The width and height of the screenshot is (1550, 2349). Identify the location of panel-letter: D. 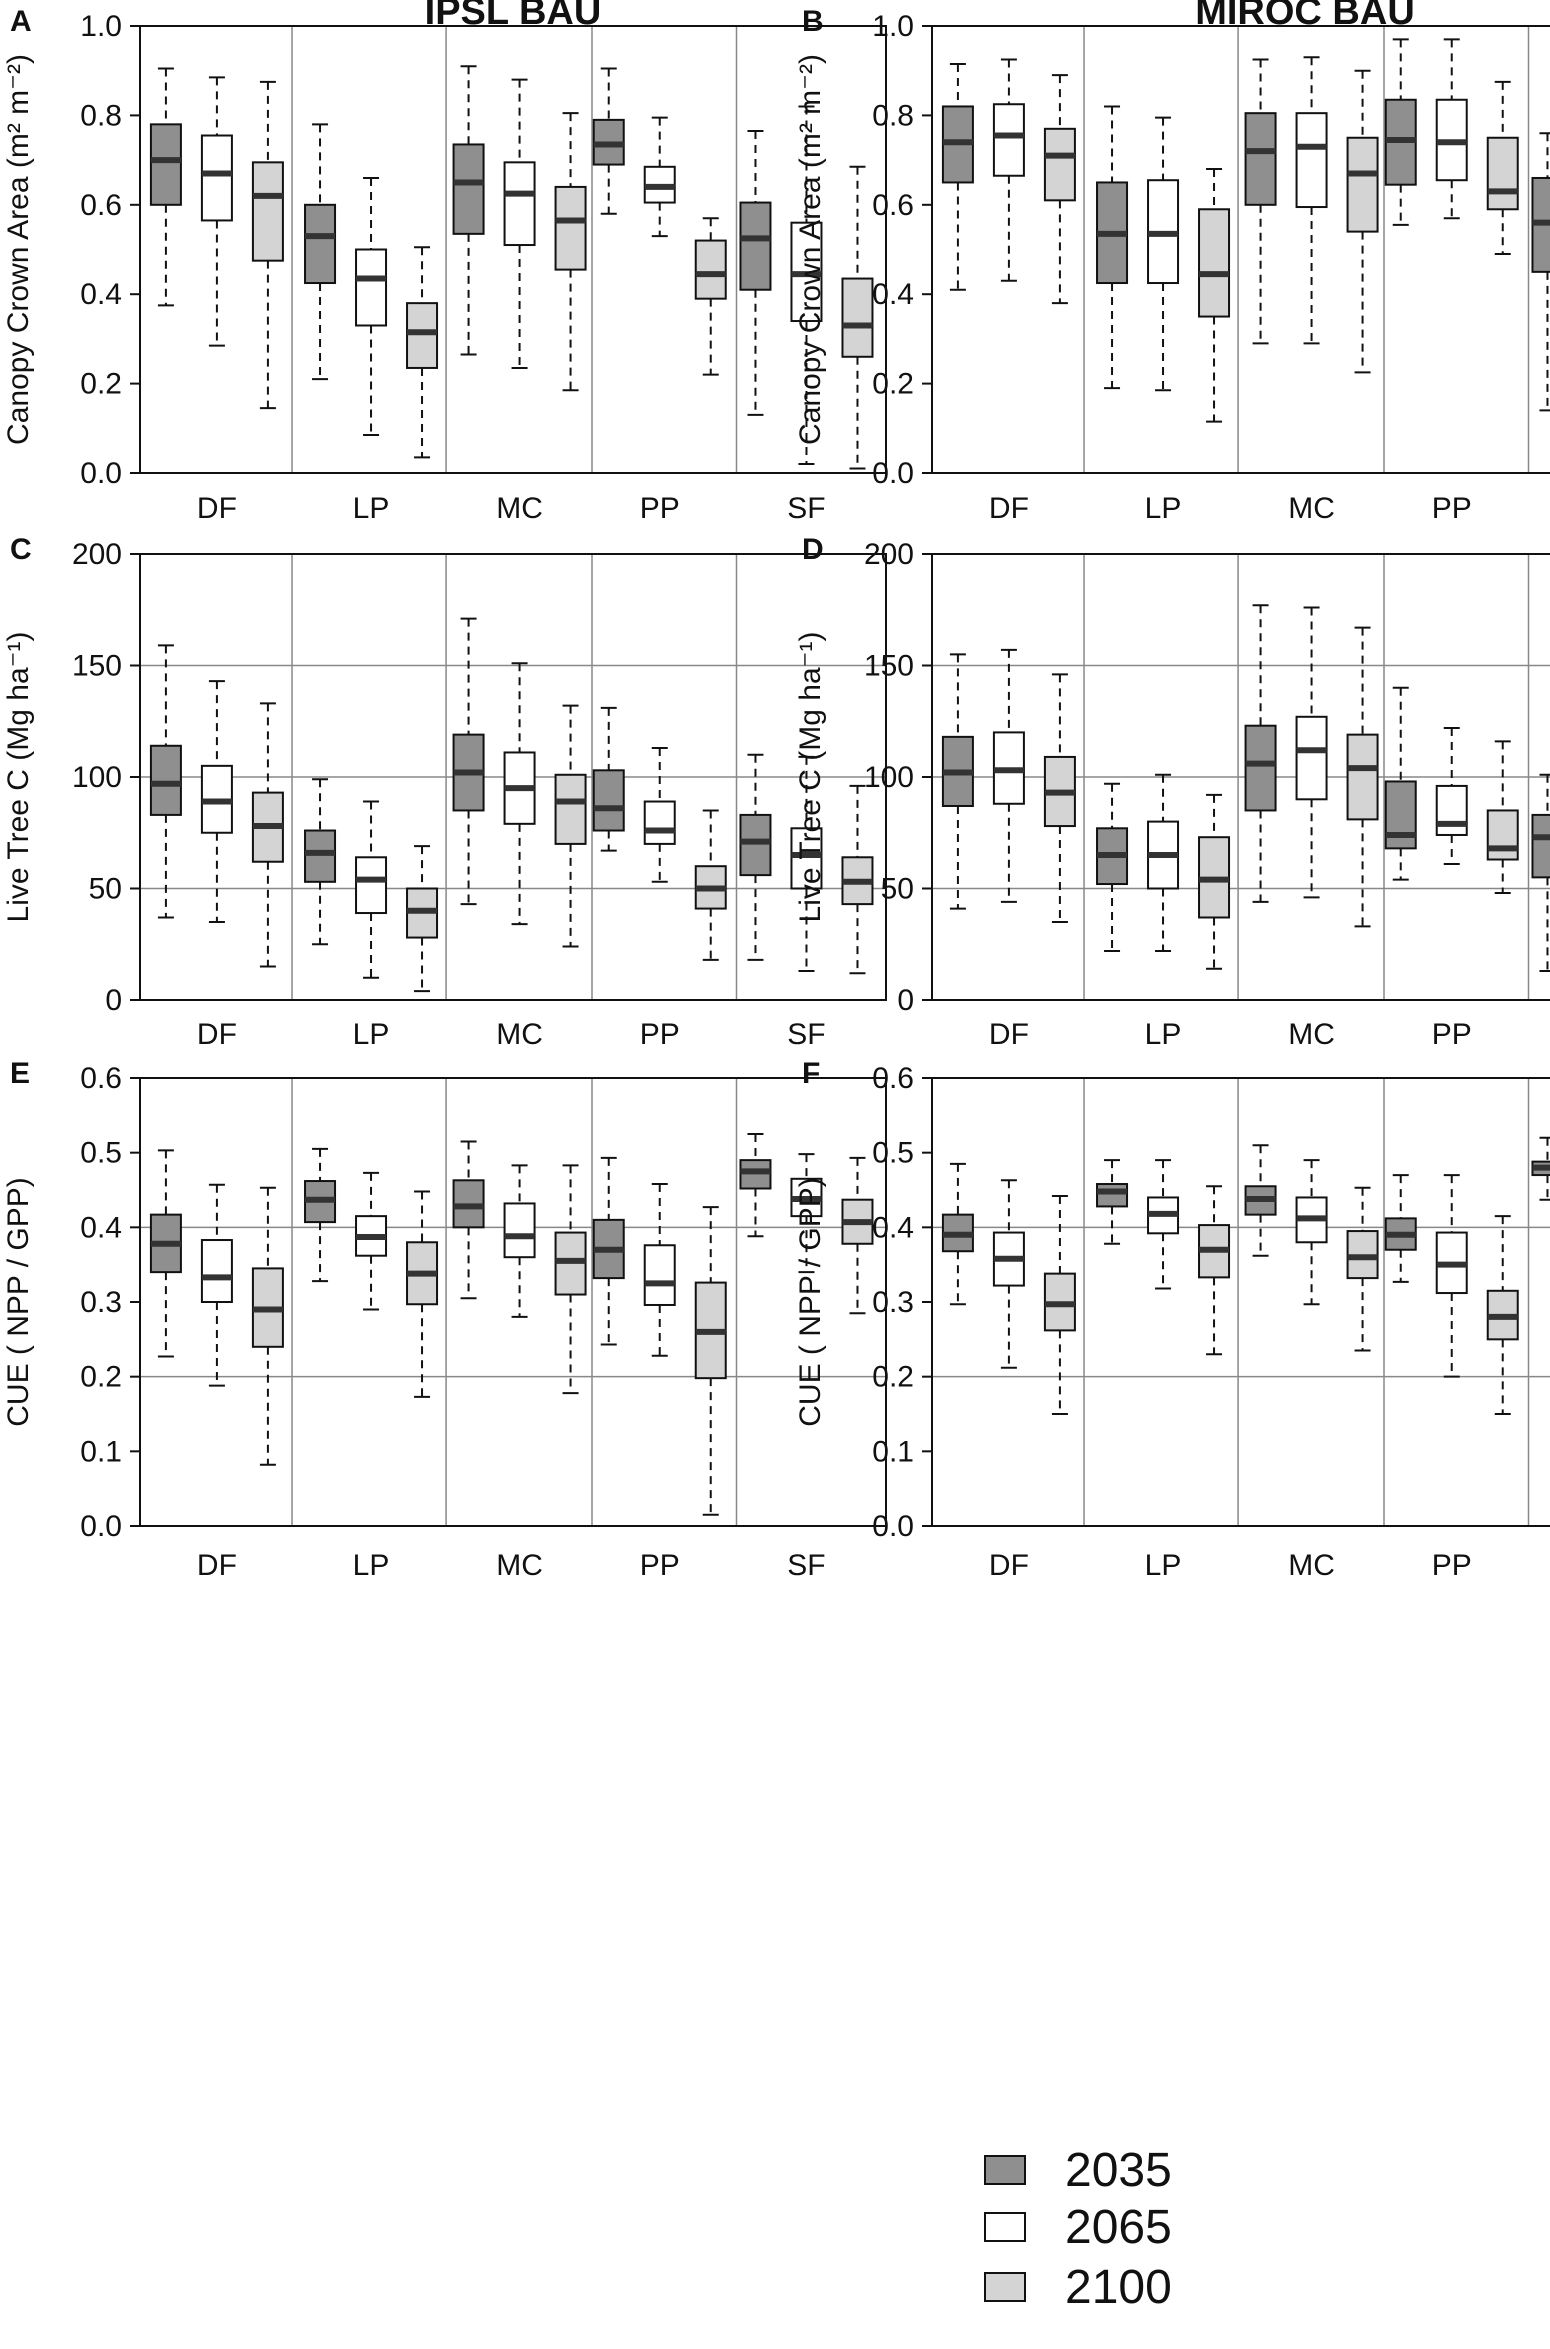
(813, 549).